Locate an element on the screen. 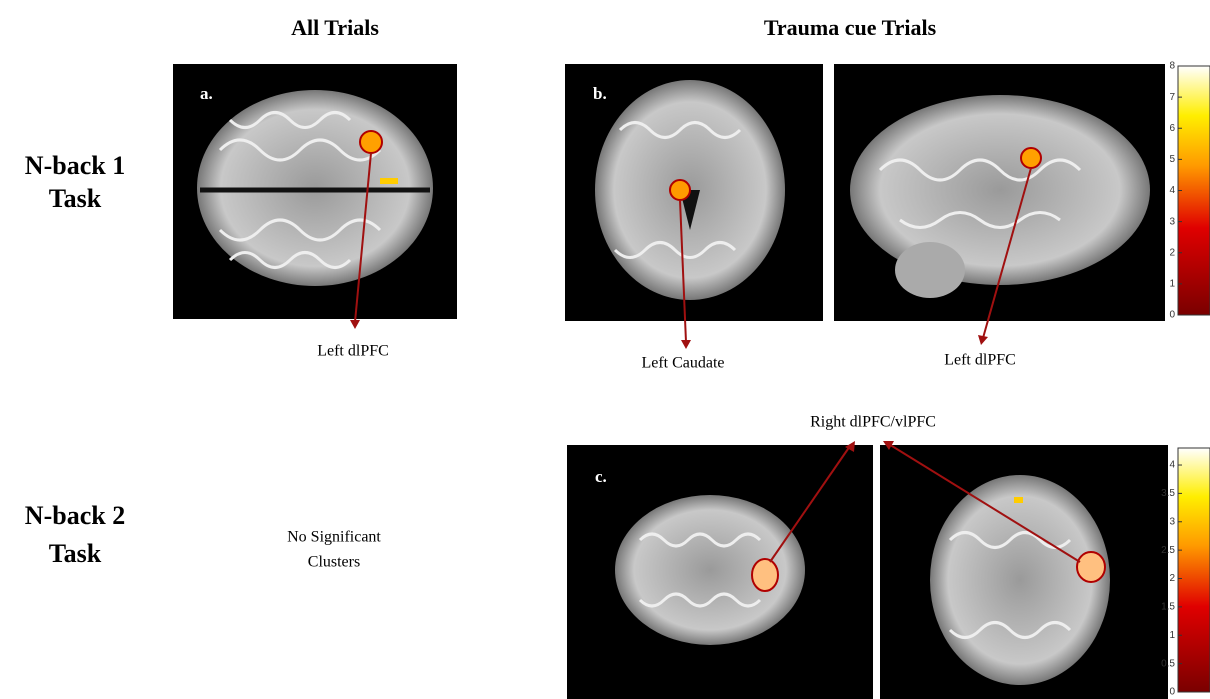  ventricle is located at coordinates (690, 210).